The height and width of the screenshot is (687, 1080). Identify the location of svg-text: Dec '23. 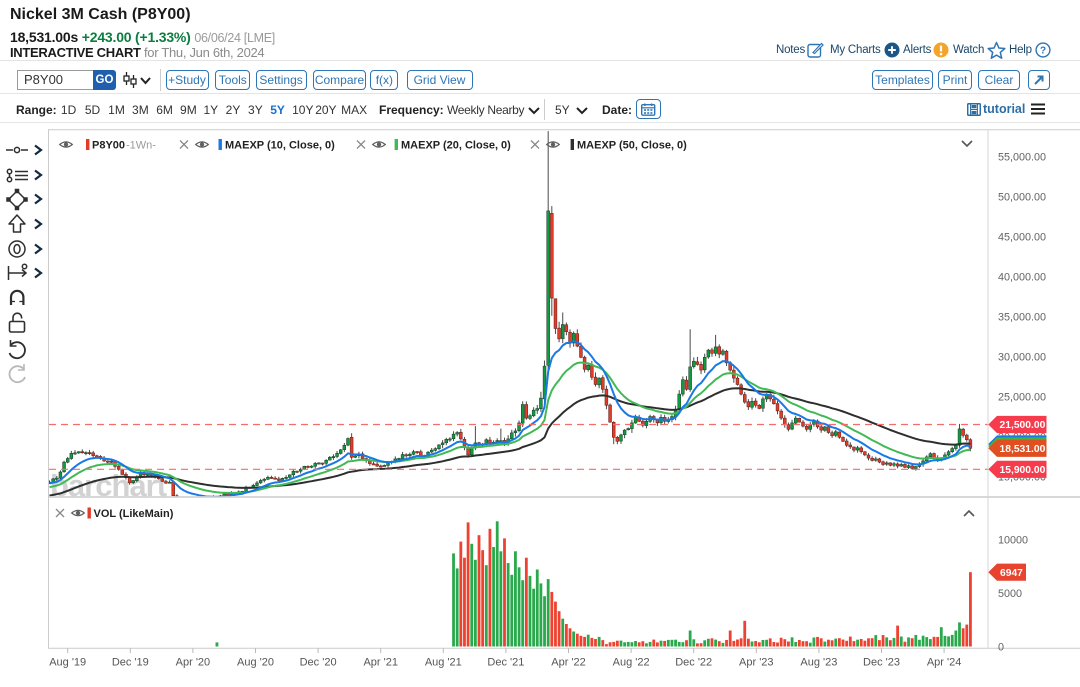
(881, 663).